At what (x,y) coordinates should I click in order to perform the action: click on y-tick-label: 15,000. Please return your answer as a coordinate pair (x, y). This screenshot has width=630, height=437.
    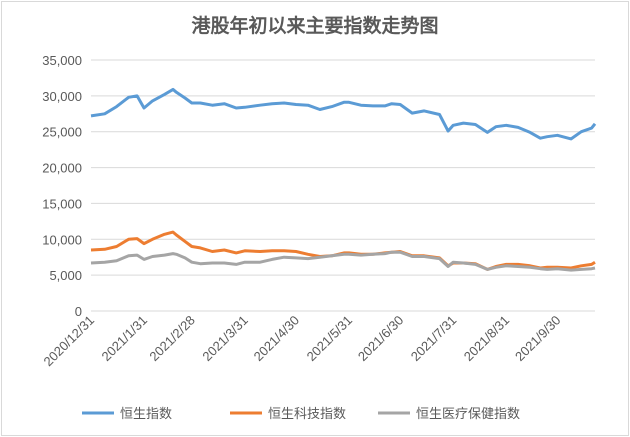
    Looking at the image, I should click on (62, 203).